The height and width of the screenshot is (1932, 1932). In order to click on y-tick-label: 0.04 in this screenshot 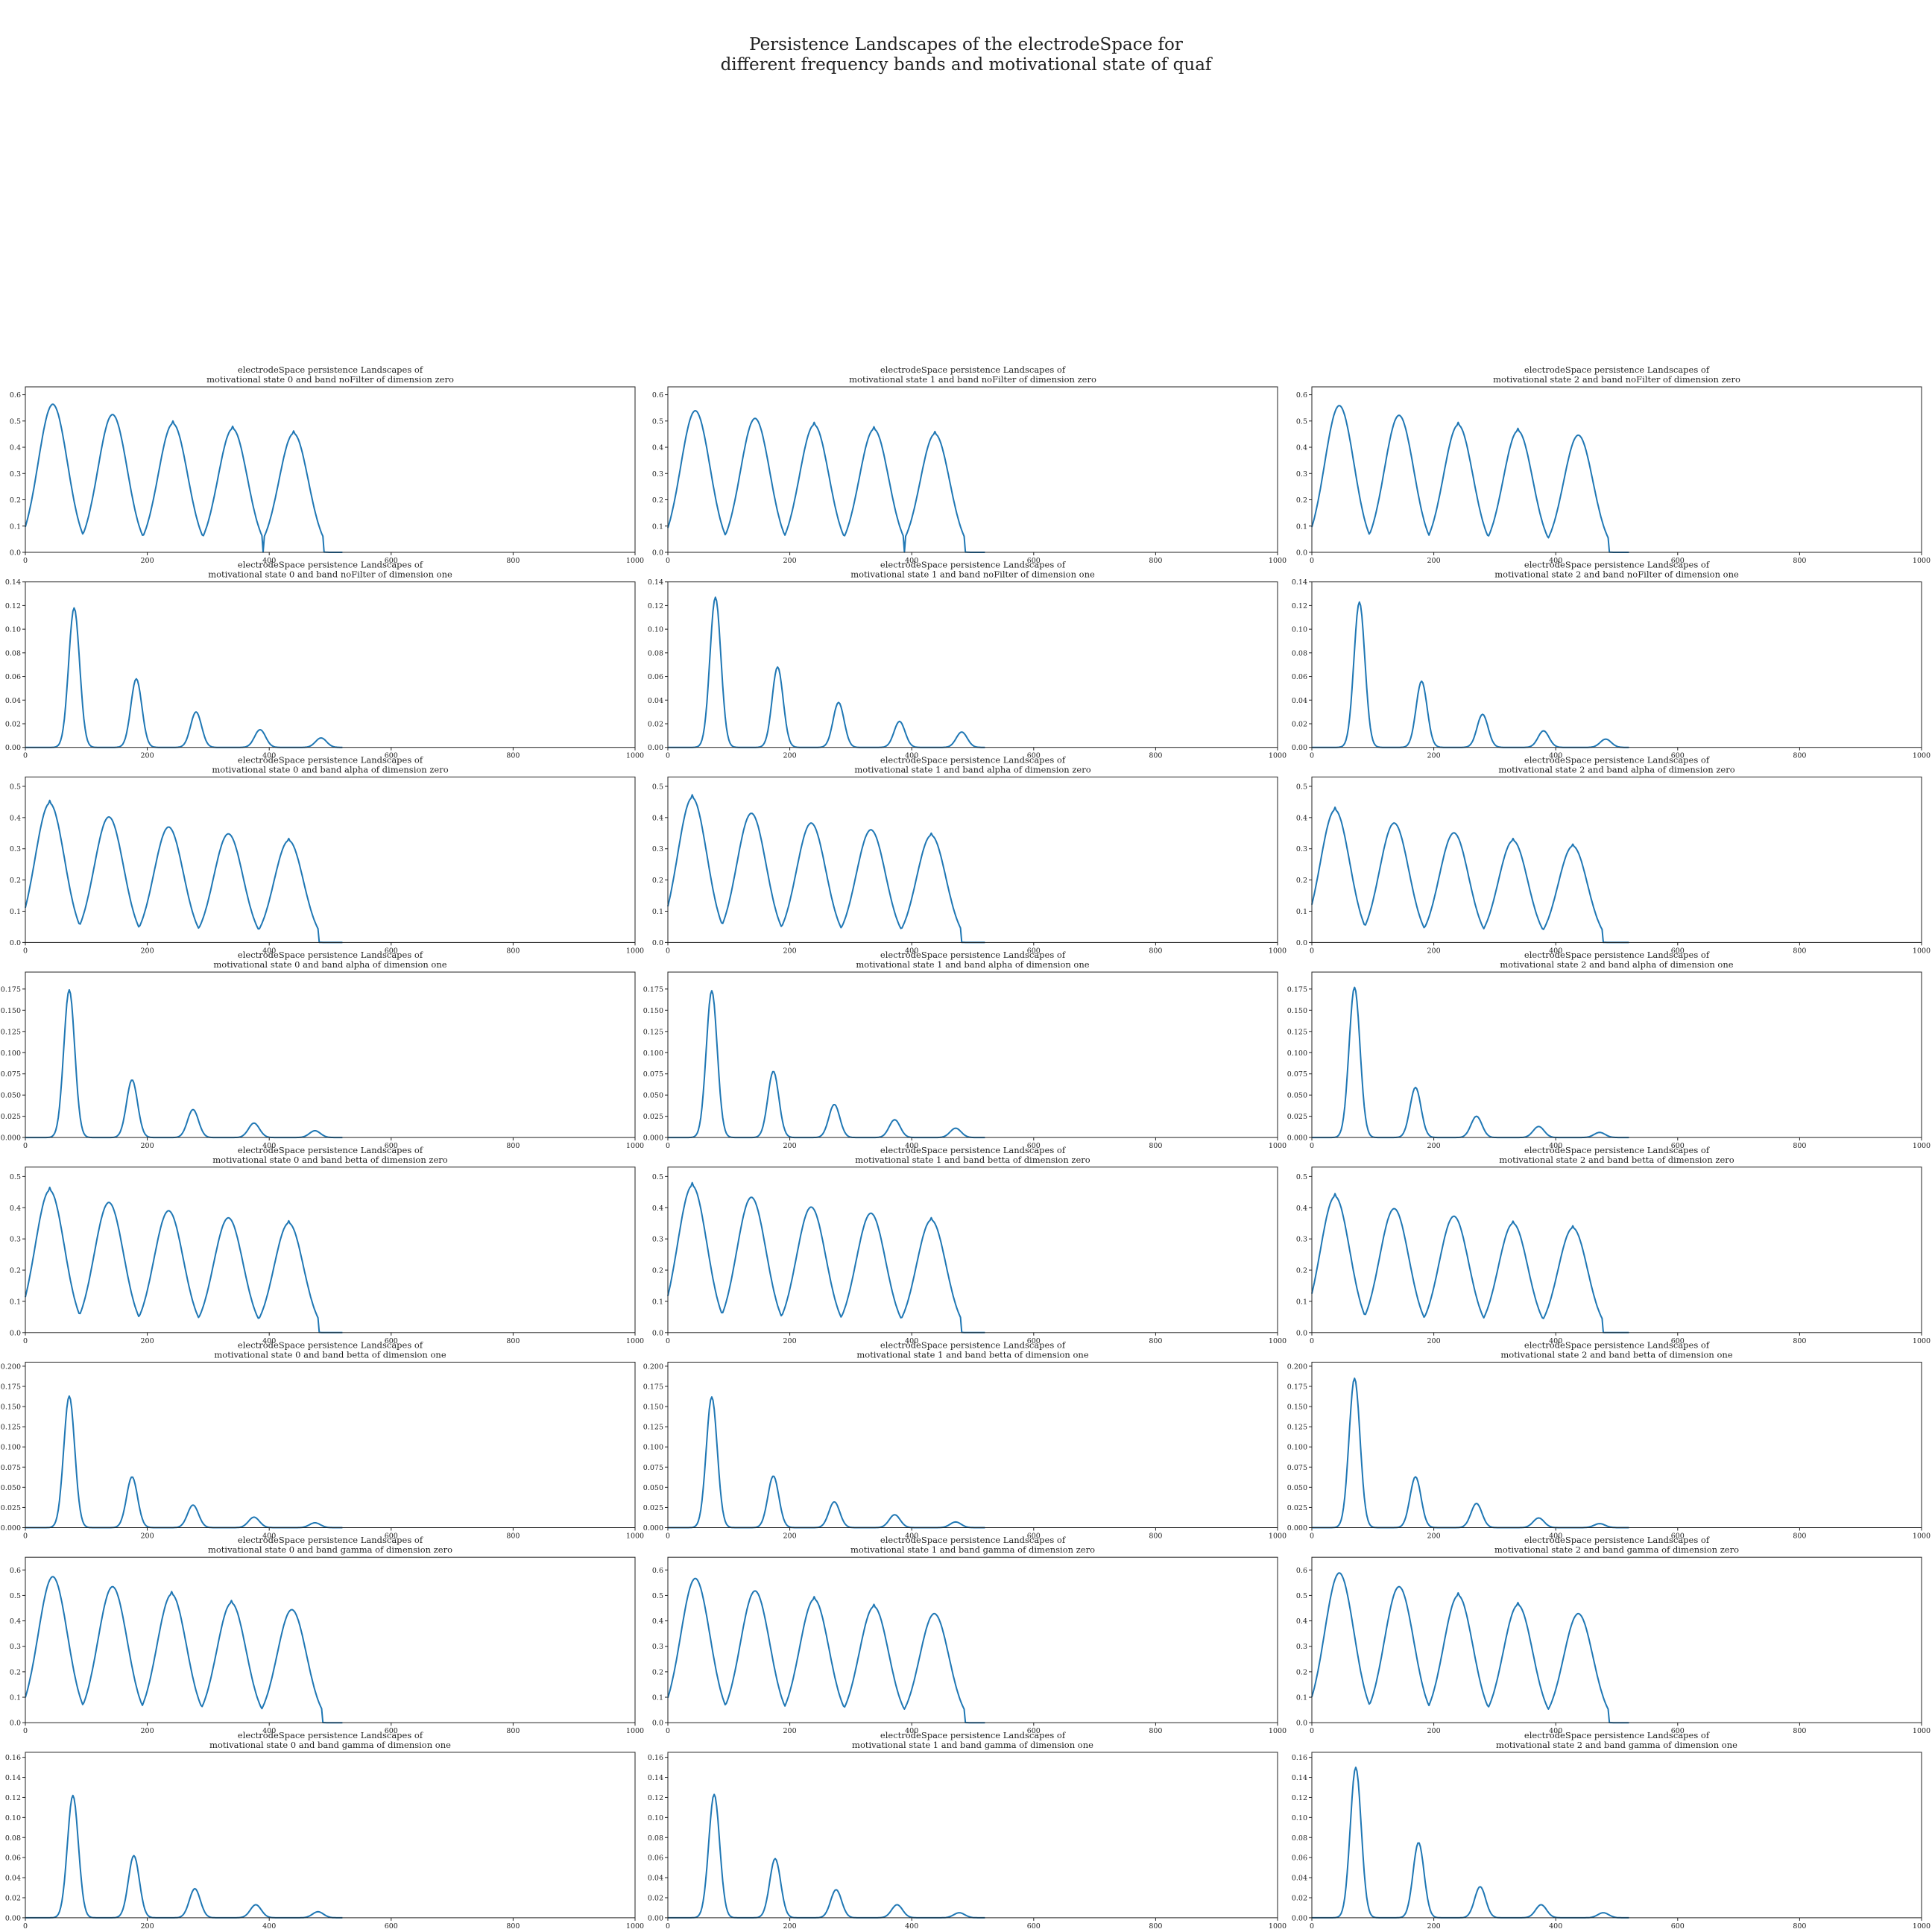, I will do `click(13, 1879)`.